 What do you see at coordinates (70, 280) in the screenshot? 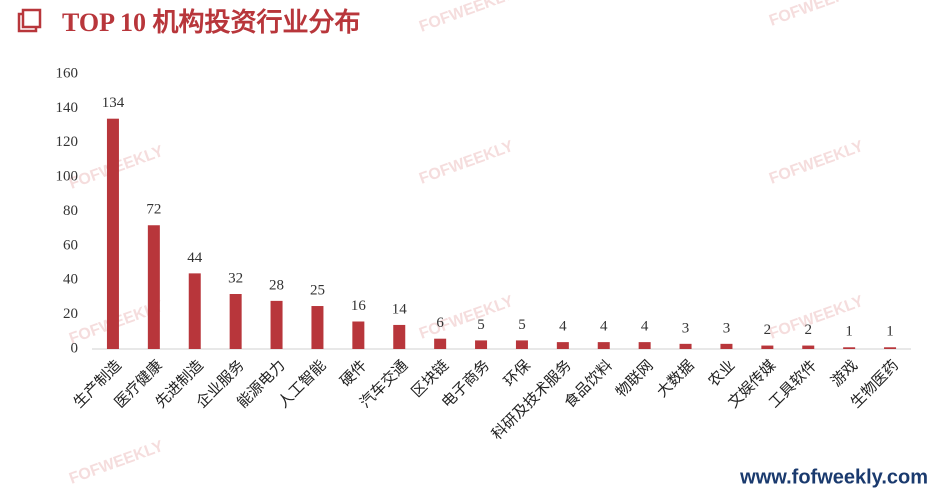
I see `y-tick-label: 40` at bounding box center [70, 280].